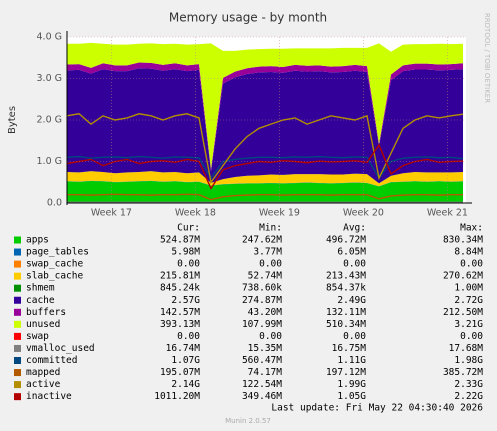  What do you see at coordinates (351, 384) in the screenshot?
I see `legend-stat: 1.99G` at bounding box center [351, 384].